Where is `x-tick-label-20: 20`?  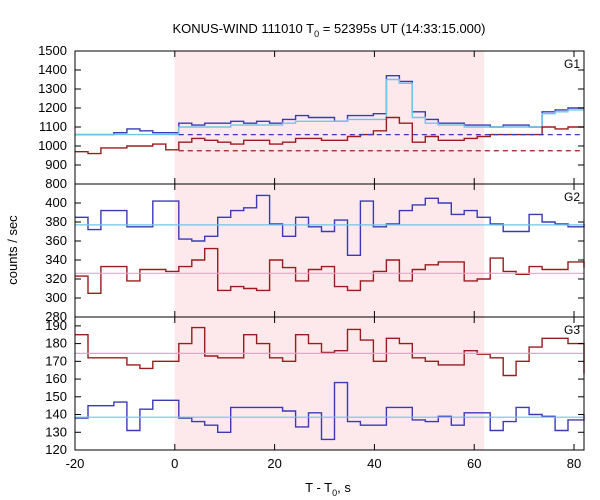
x-tick-label-20: 20 is located at coordinates (274, 463).